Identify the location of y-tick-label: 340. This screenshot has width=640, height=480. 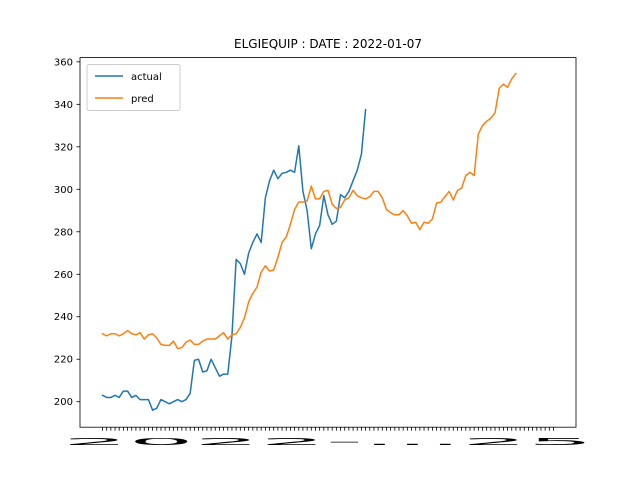
(63, 105).